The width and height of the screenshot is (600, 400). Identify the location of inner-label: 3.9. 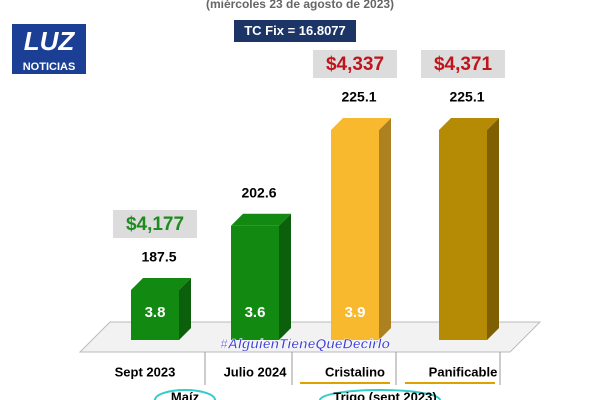
(355, 312).